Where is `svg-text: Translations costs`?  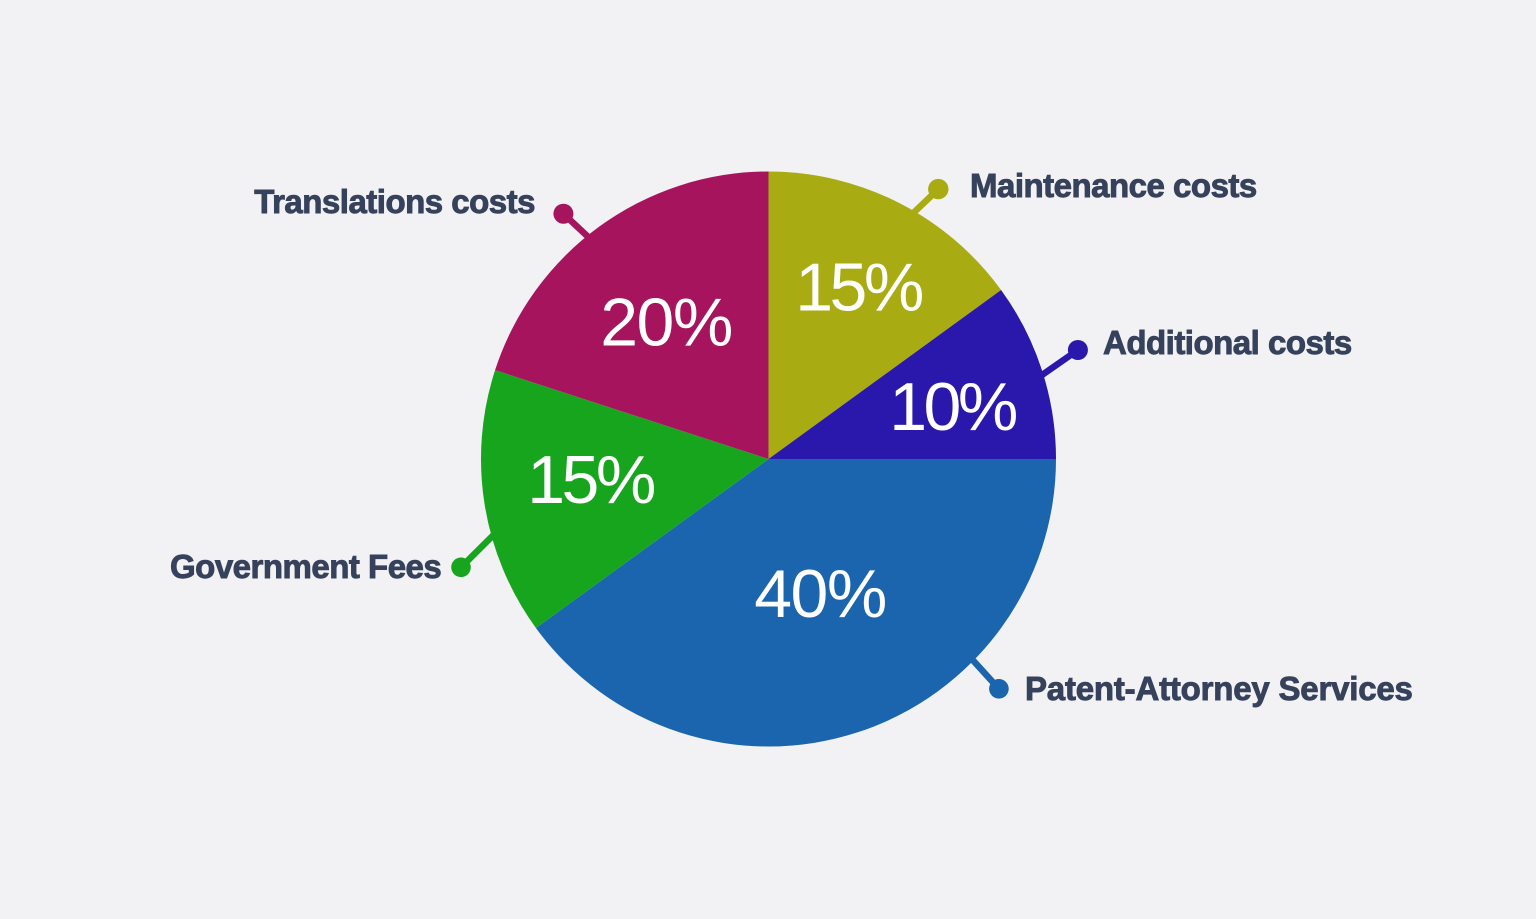 svg-text: Translations costs is located at coordinates (394, 201).